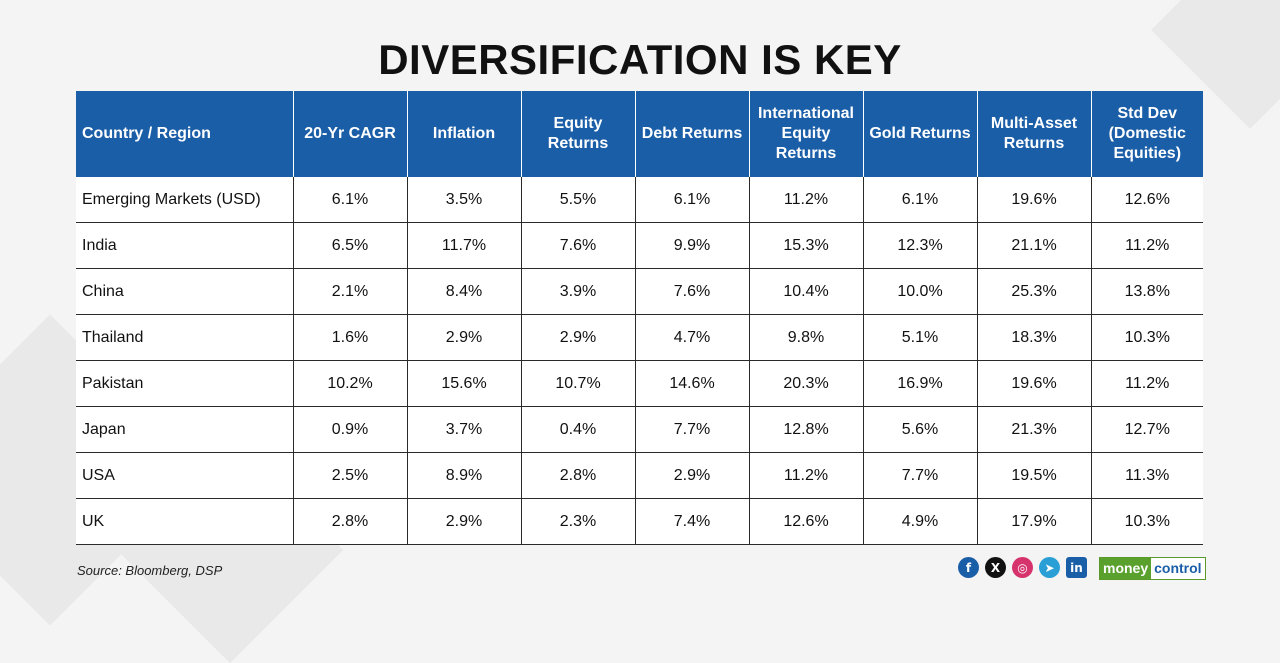 The height and width of the screenshot is (663, 1280). I want to click on table-cell: 8.4%, so click(463, 291).